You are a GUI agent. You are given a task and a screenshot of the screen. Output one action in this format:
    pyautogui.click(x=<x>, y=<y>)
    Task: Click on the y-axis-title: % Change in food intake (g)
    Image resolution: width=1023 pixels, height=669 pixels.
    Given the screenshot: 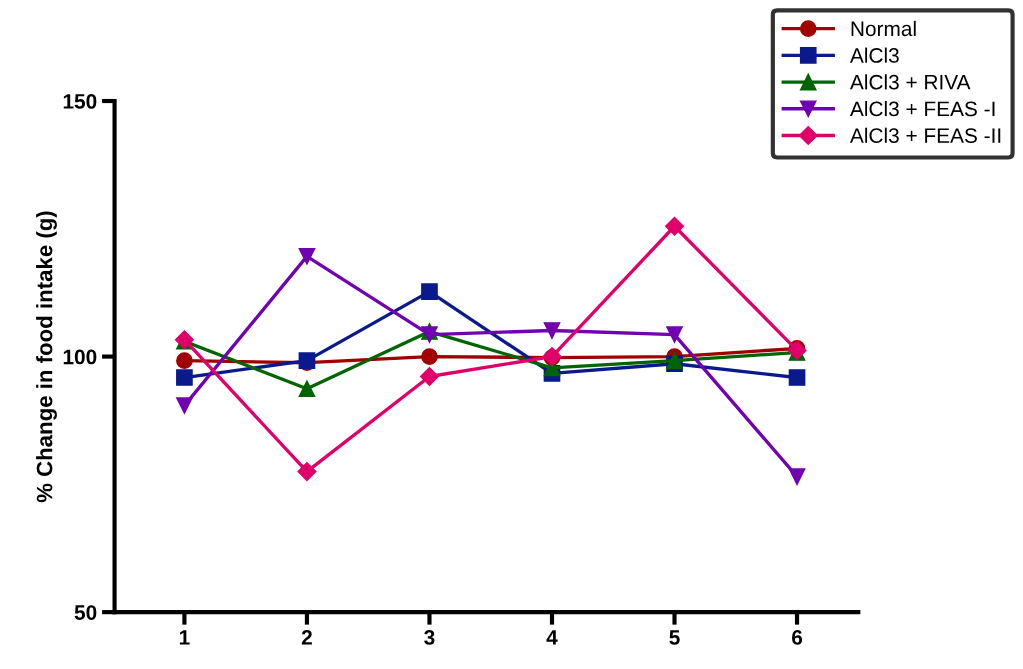 What is the action you would take?
    pyautogui.click(x=46, y=357)
    